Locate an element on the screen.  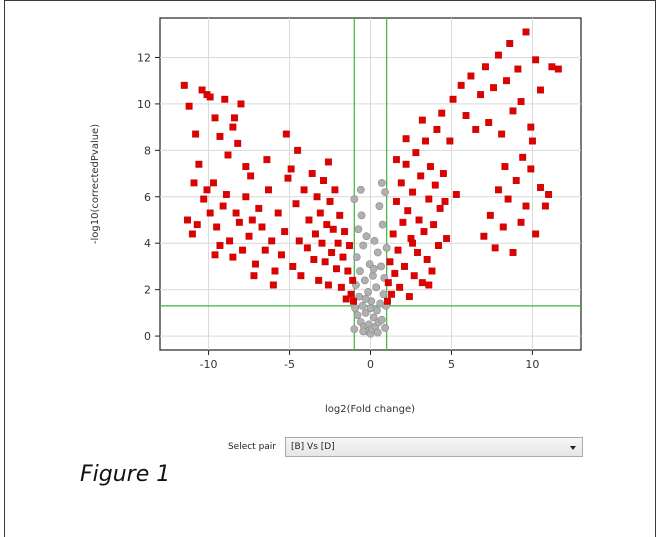
x-tick-label: 10 is located at coordinates (532, 364).